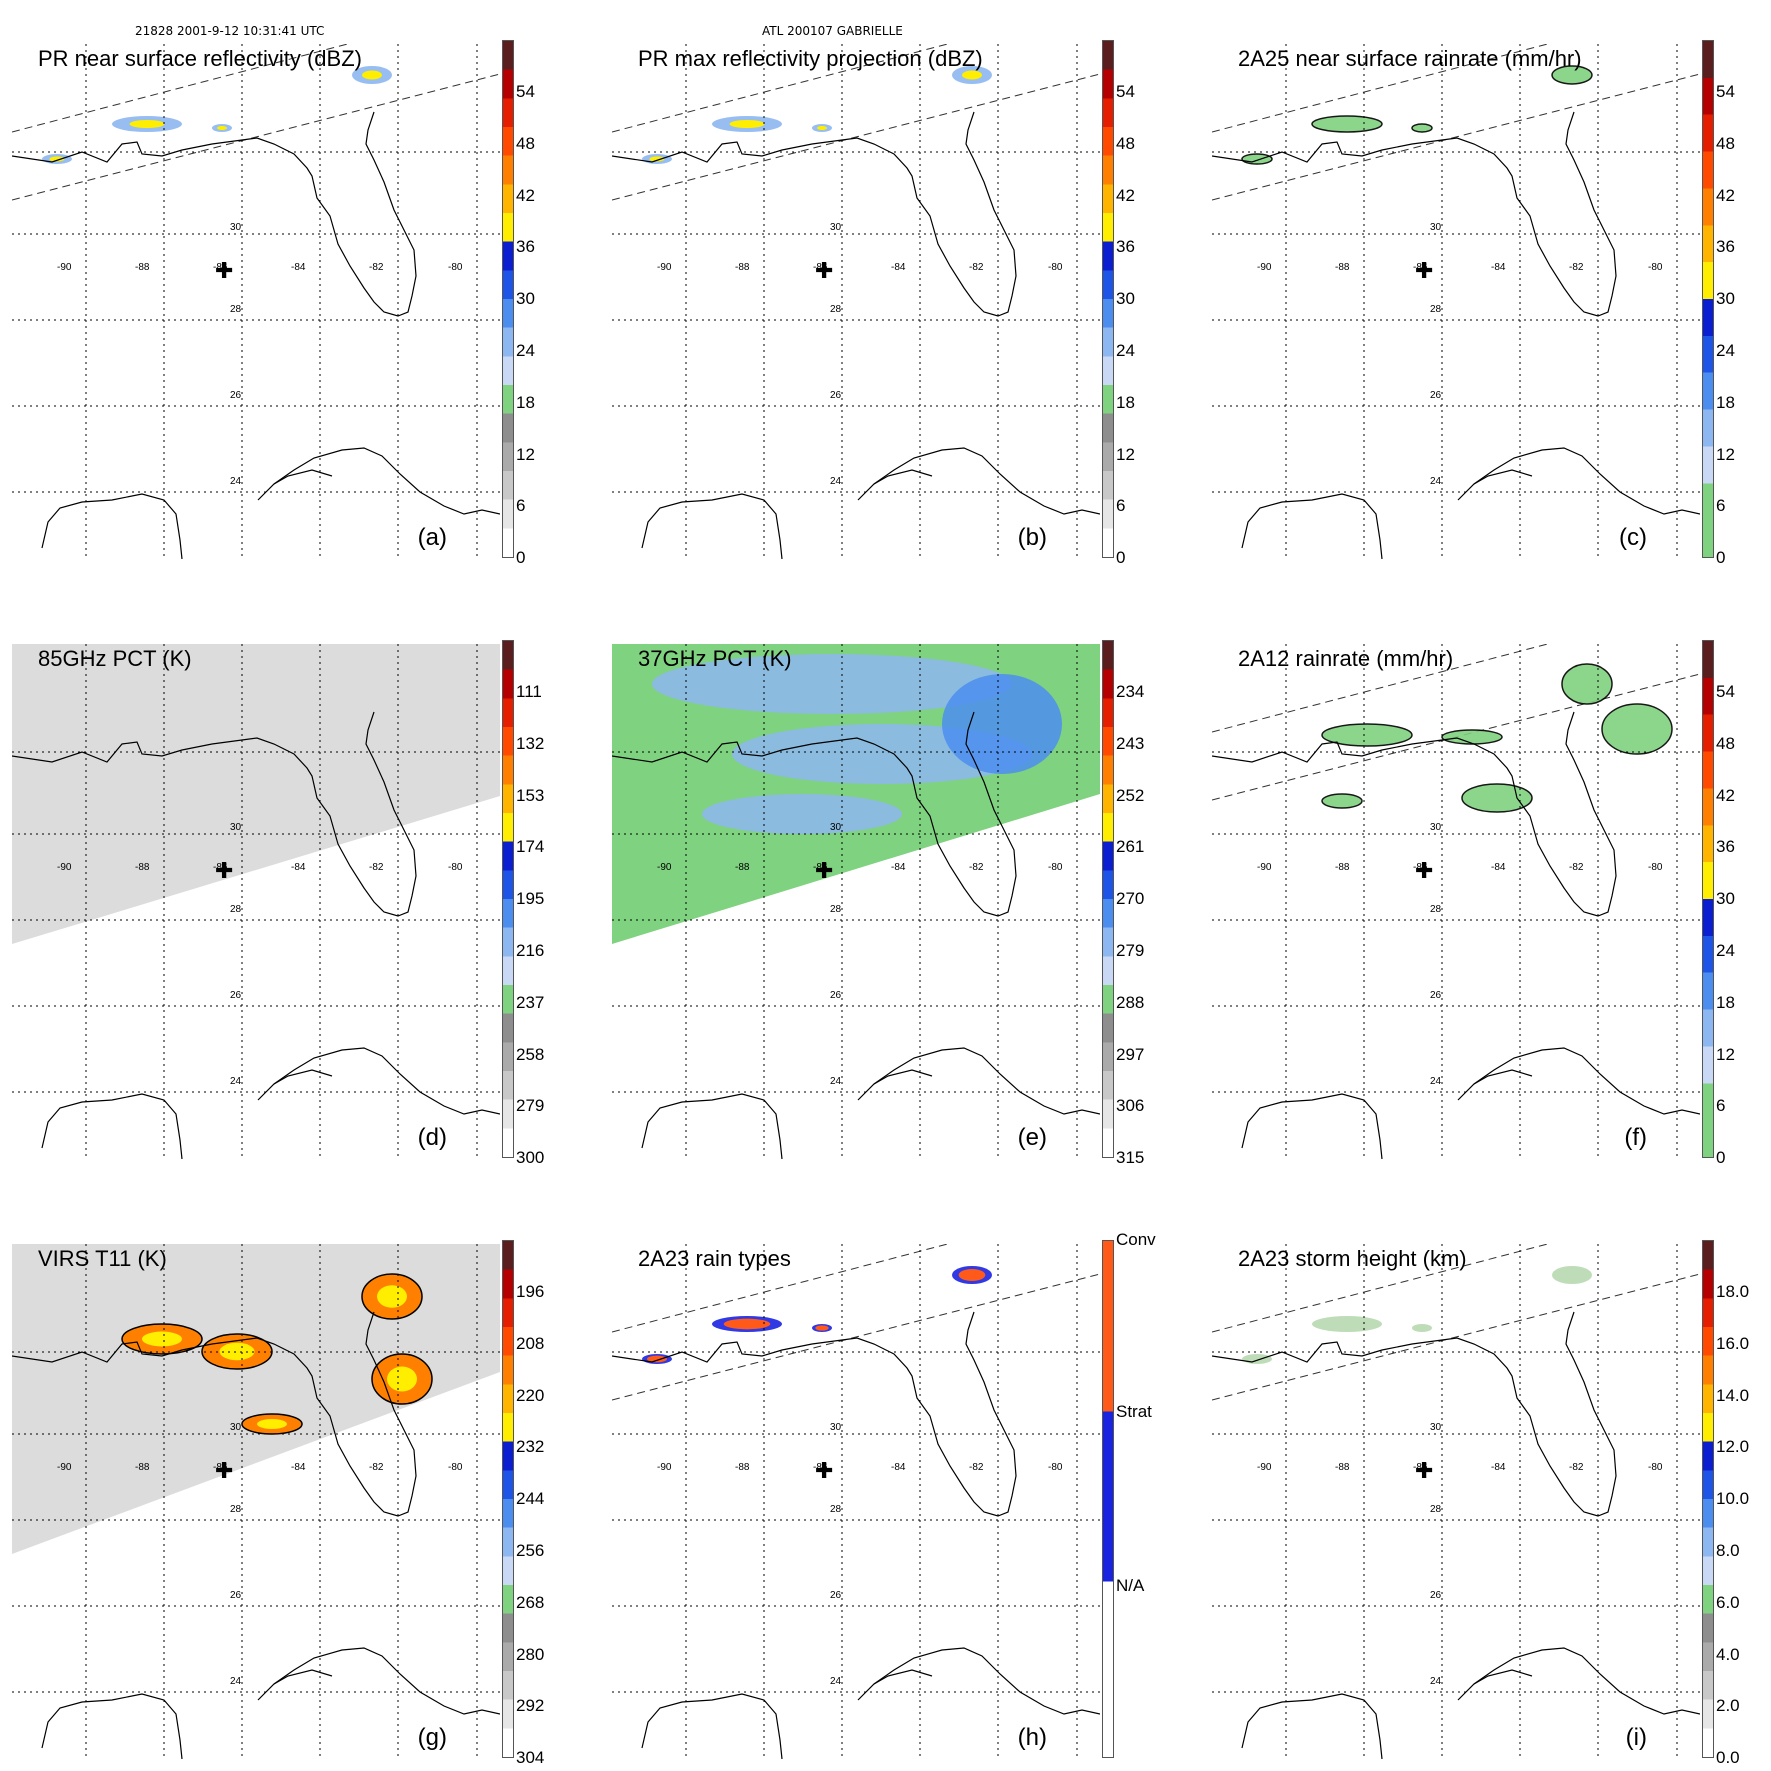 This screenshot has width=1771, height=1771. What do you see at coordinates (802, 814) in the screenshot?
I see `cold-region` at bounding box center [802, 814].